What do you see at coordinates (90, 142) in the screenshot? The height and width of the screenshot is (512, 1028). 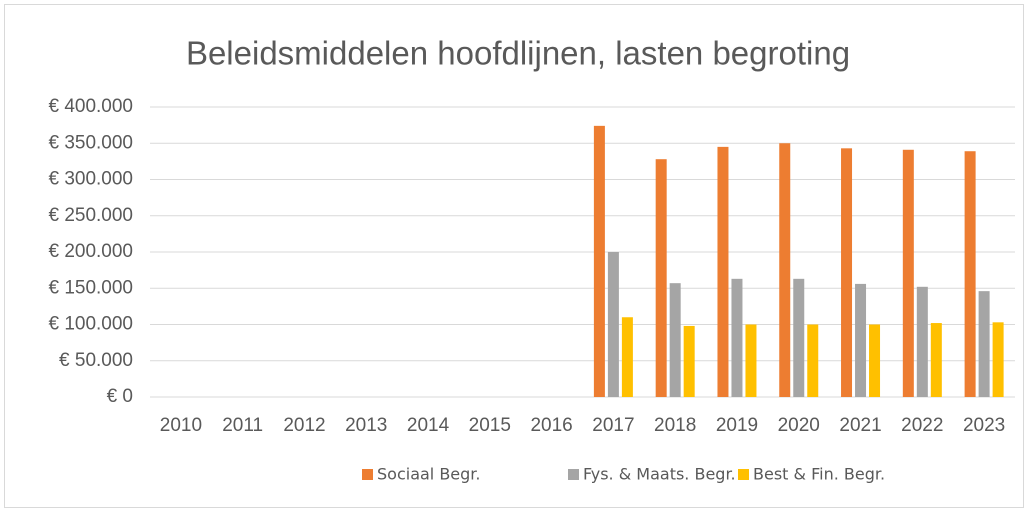 I see `y-tick-label: € 350.000` at bounding box center [90, 142].